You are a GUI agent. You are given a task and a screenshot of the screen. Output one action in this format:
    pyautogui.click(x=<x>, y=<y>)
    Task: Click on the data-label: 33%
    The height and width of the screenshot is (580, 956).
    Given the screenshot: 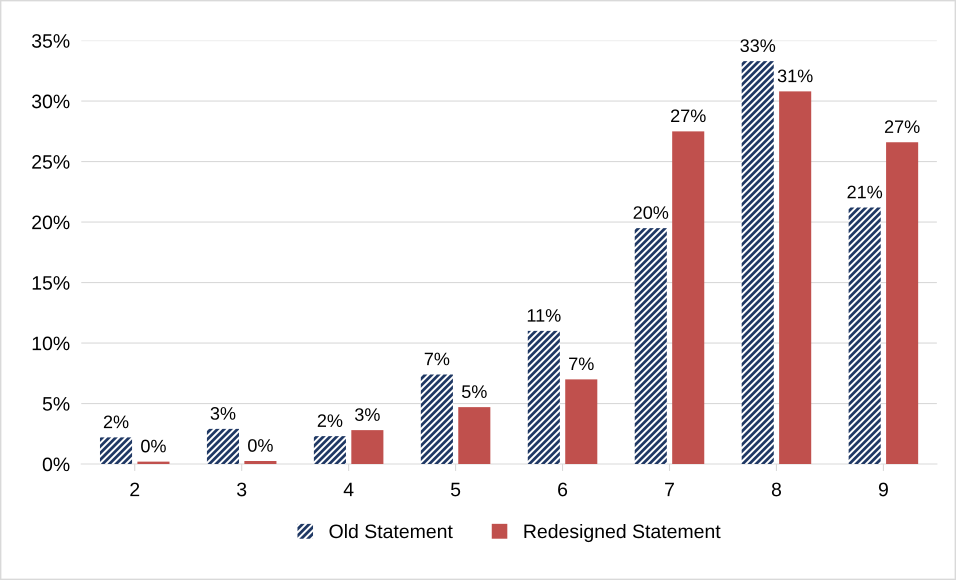 What is the action you would take?
    pyautogui.click(x=758, y=45)
    